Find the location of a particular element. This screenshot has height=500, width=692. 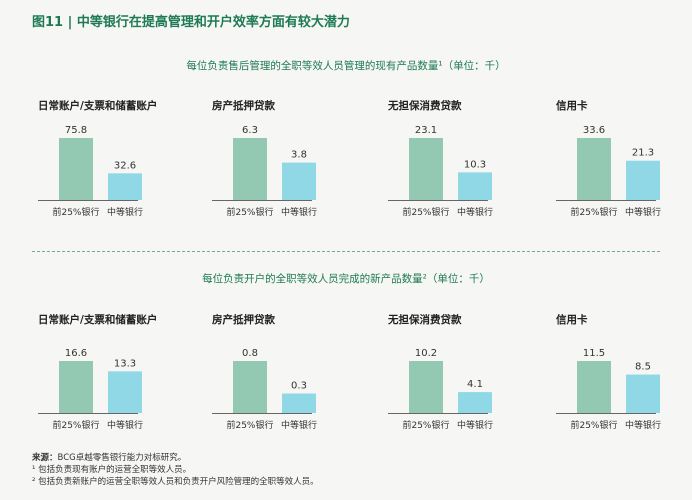

footnote-1: ¹ 包括负责现有账户的运营全职等效人员。 is located at coordinates (112, 470).